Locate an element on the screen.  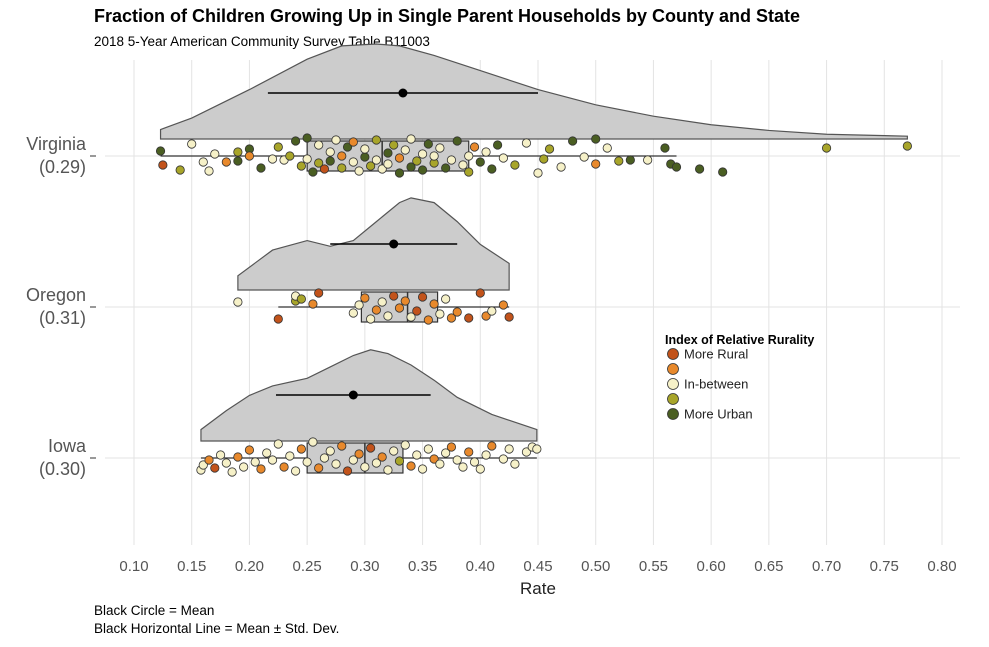
caption-sd: Black Horizontal Line = Mean ± Std. Dev. is located at coordinates (217, 628).